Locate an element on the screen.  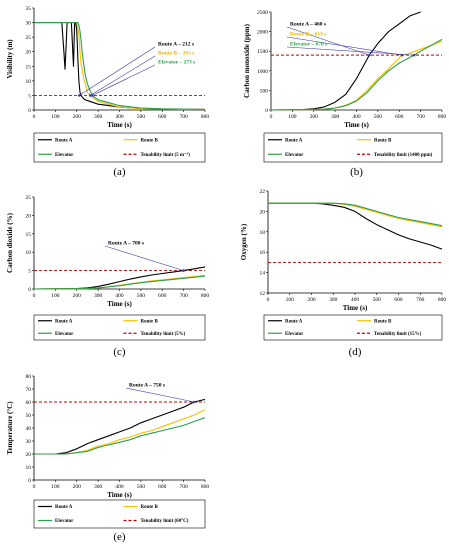
series-line-route-b is located at coordinates (119, 282).